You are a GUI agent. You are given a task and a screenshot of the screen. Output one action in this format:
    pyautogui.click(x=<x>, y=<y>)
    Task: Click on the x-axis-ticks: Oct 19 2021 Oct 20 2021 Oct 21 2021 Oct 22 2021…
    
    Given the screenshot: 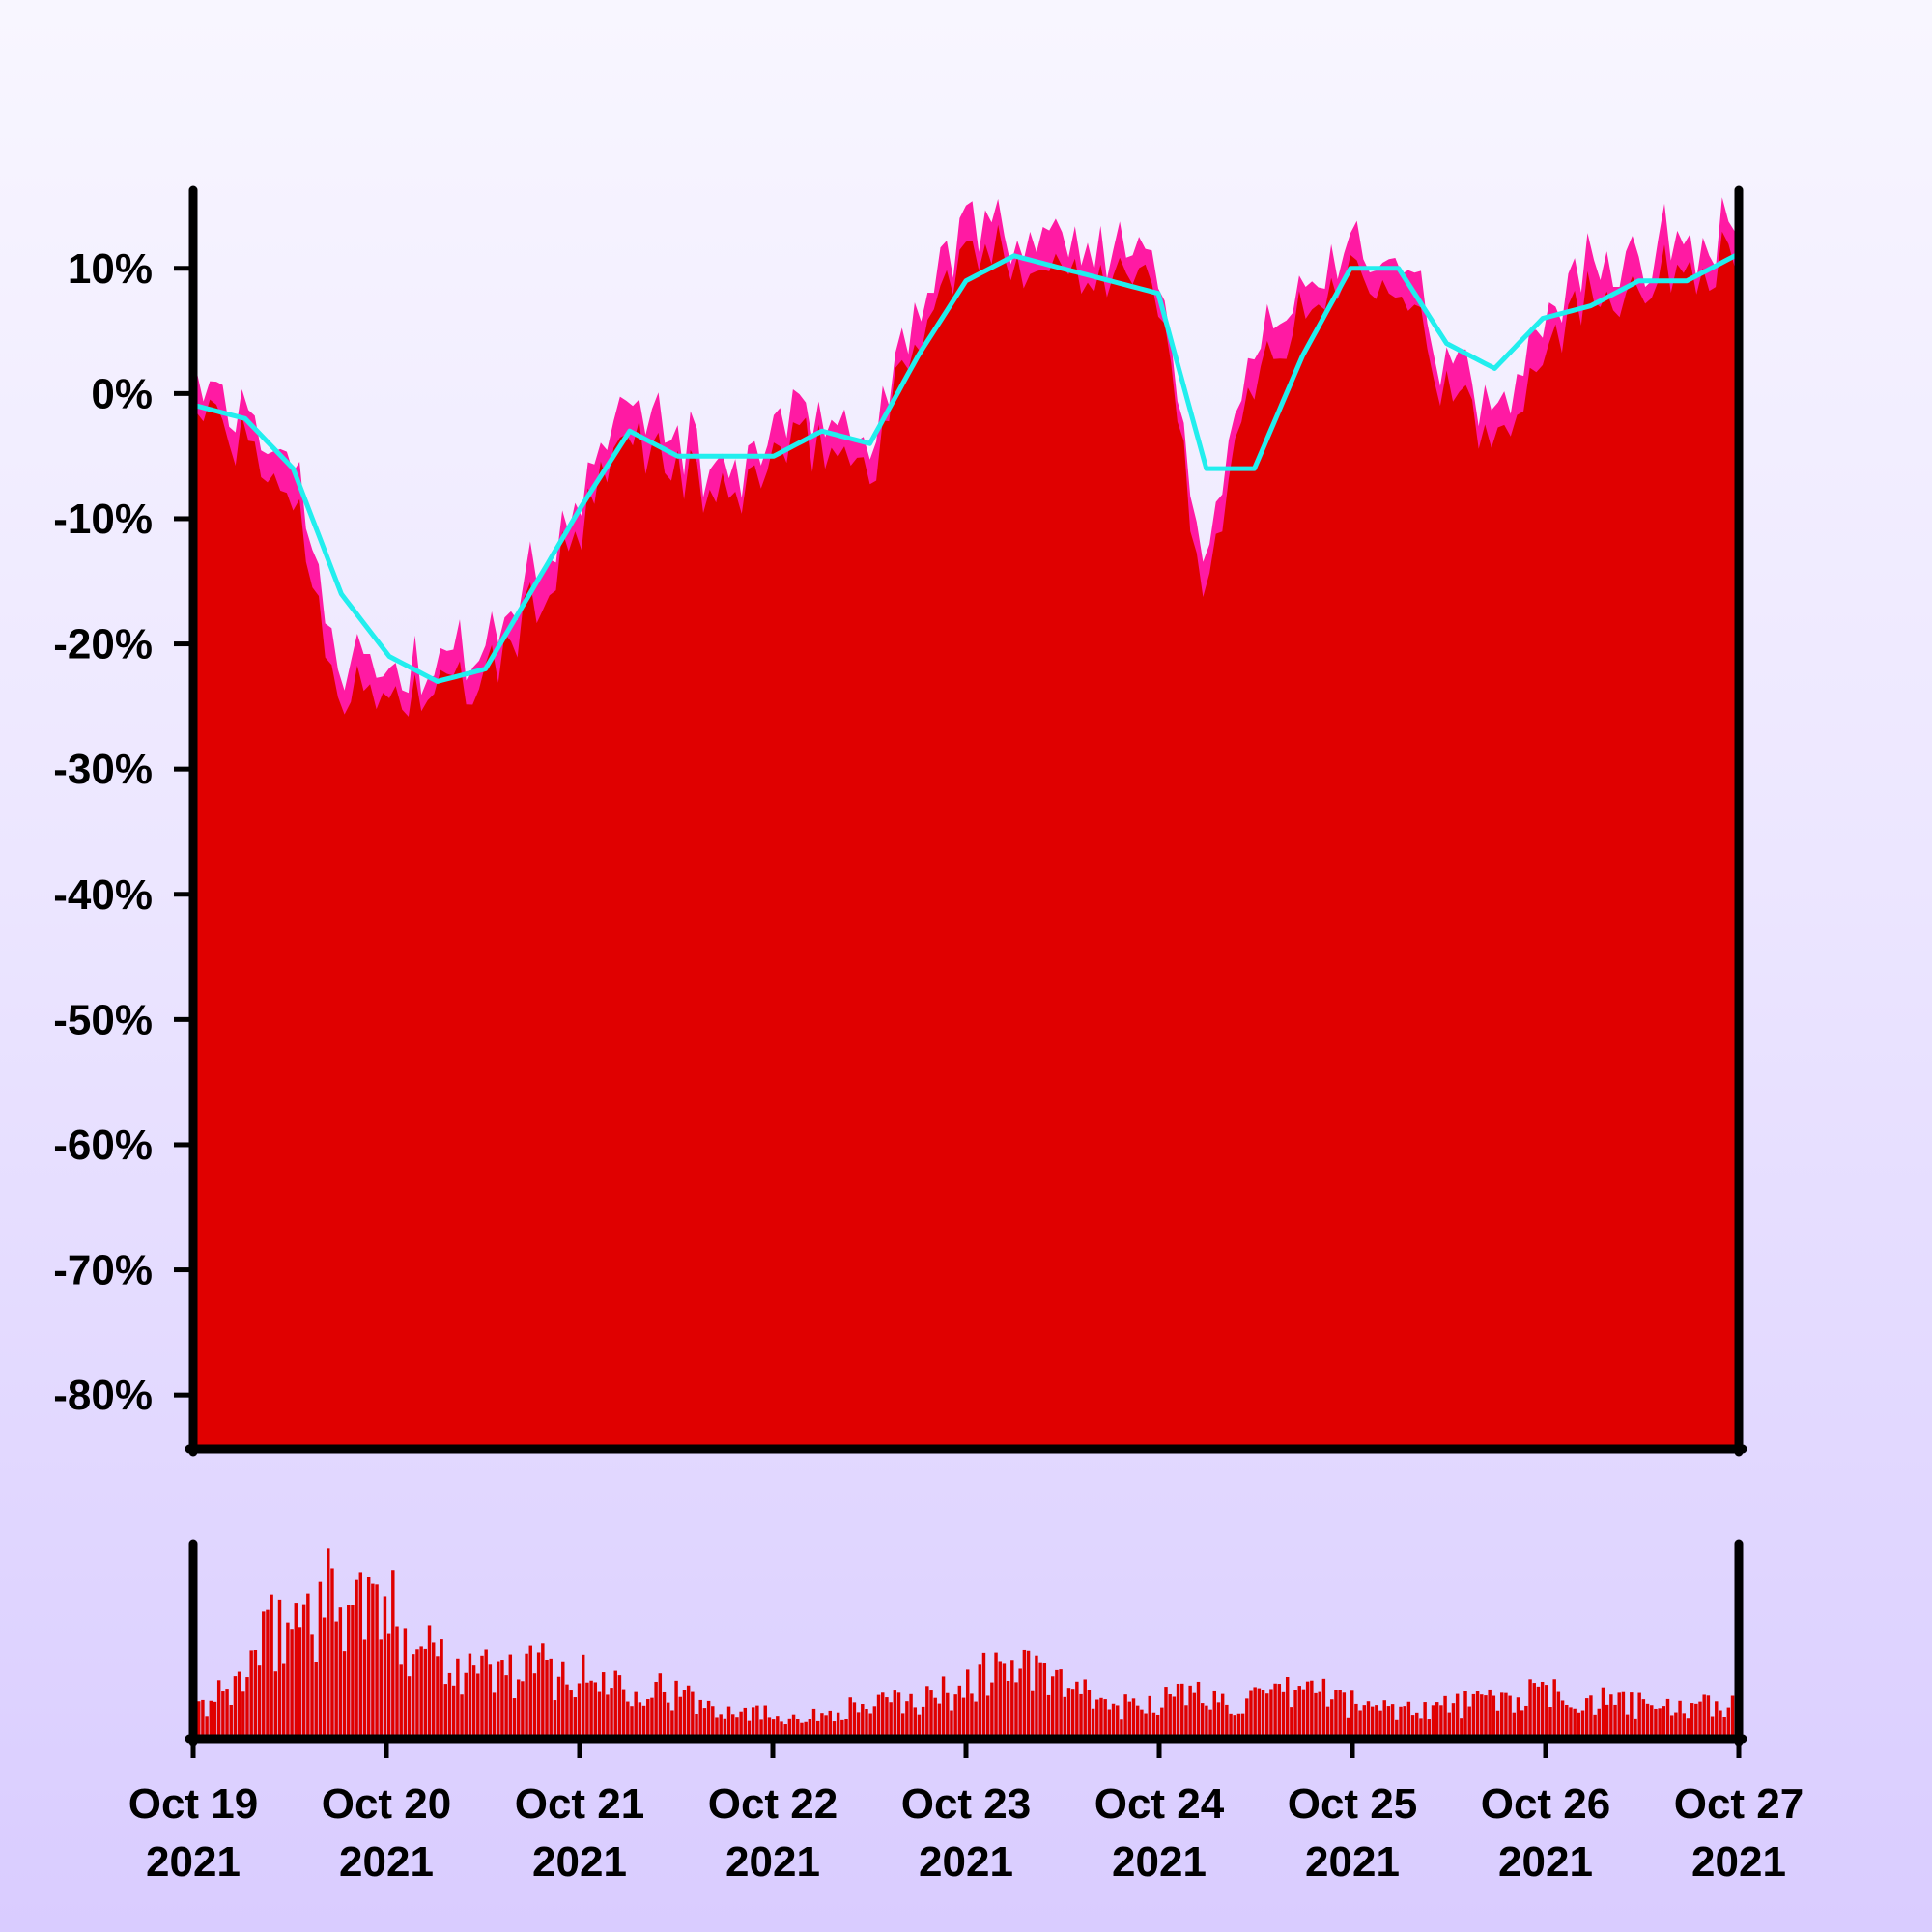 What is the action you would take?
    pyautogui.click(x=966, y=1814)
    